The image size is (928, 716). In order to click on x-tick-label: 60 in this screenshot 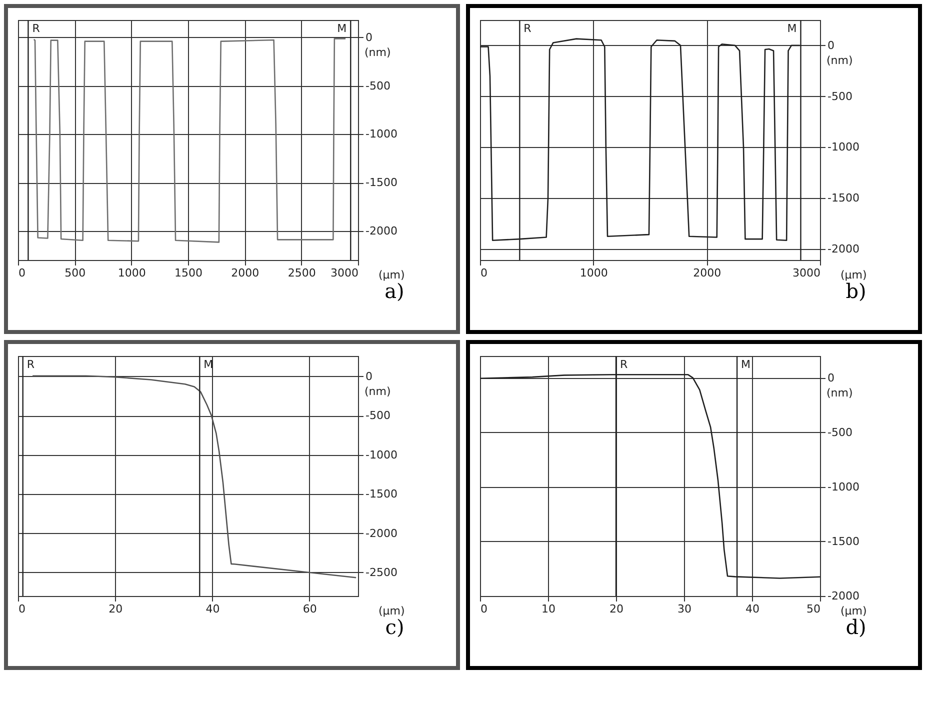, I will do `click(309, 609)`.